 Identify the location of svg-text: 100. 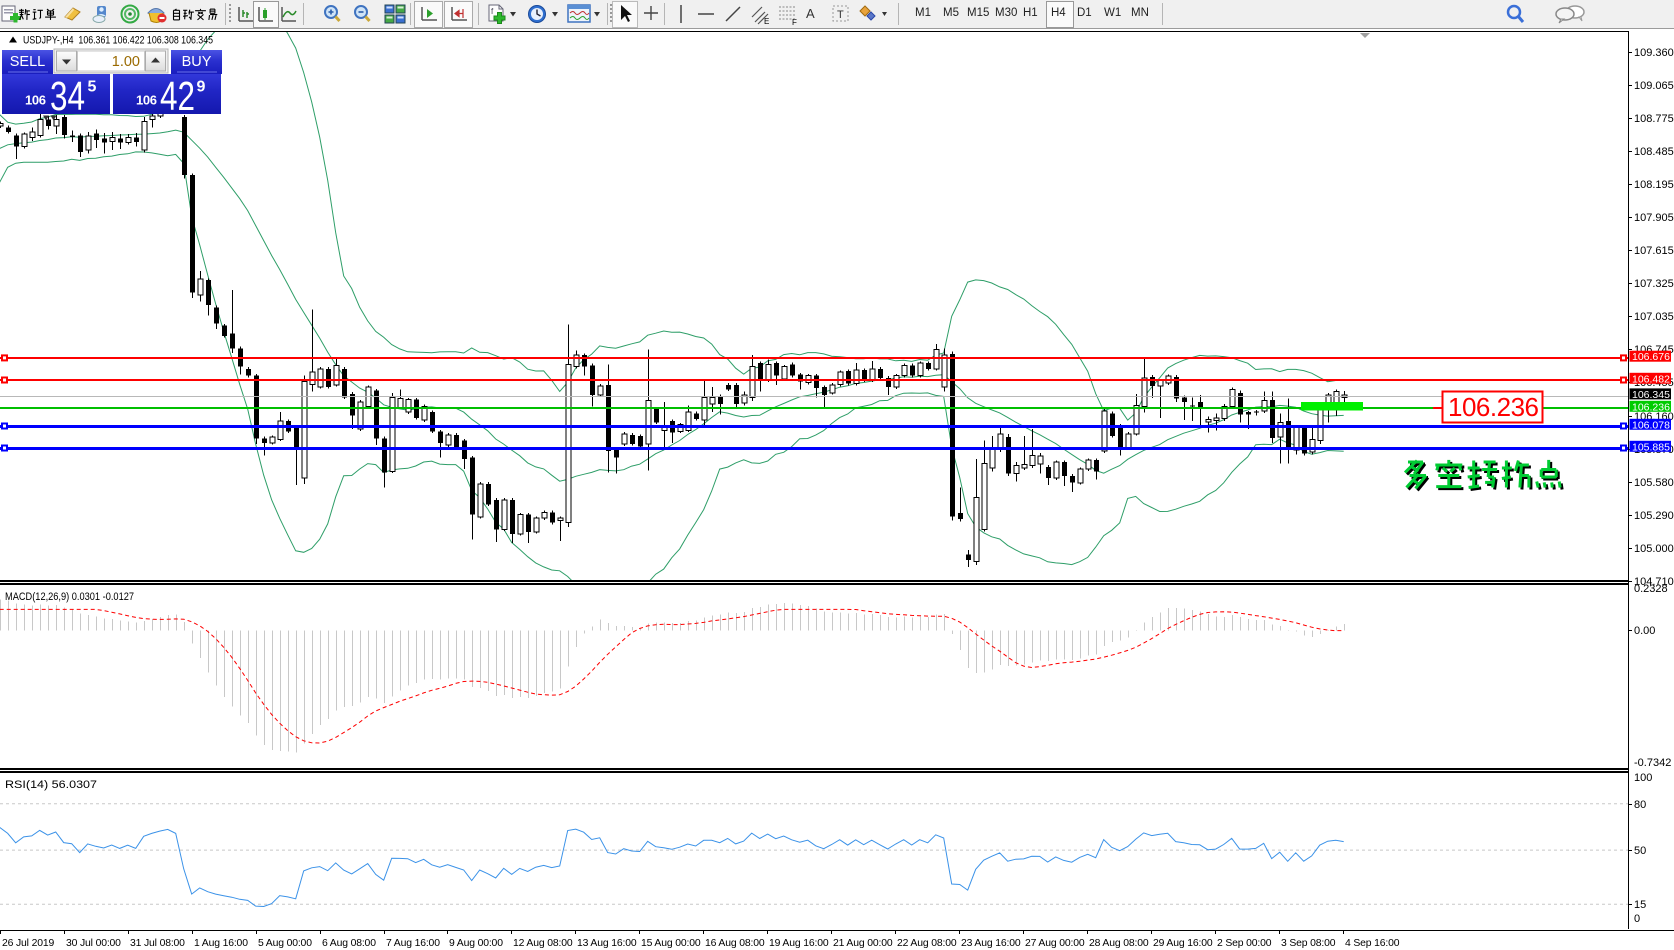
(1643, 778).